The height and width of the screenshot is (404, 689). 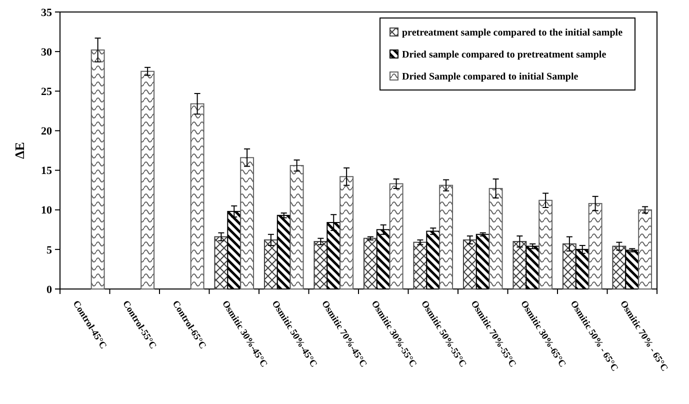 I want to click on y-tick-label: 20, so click(x=46, y=132).